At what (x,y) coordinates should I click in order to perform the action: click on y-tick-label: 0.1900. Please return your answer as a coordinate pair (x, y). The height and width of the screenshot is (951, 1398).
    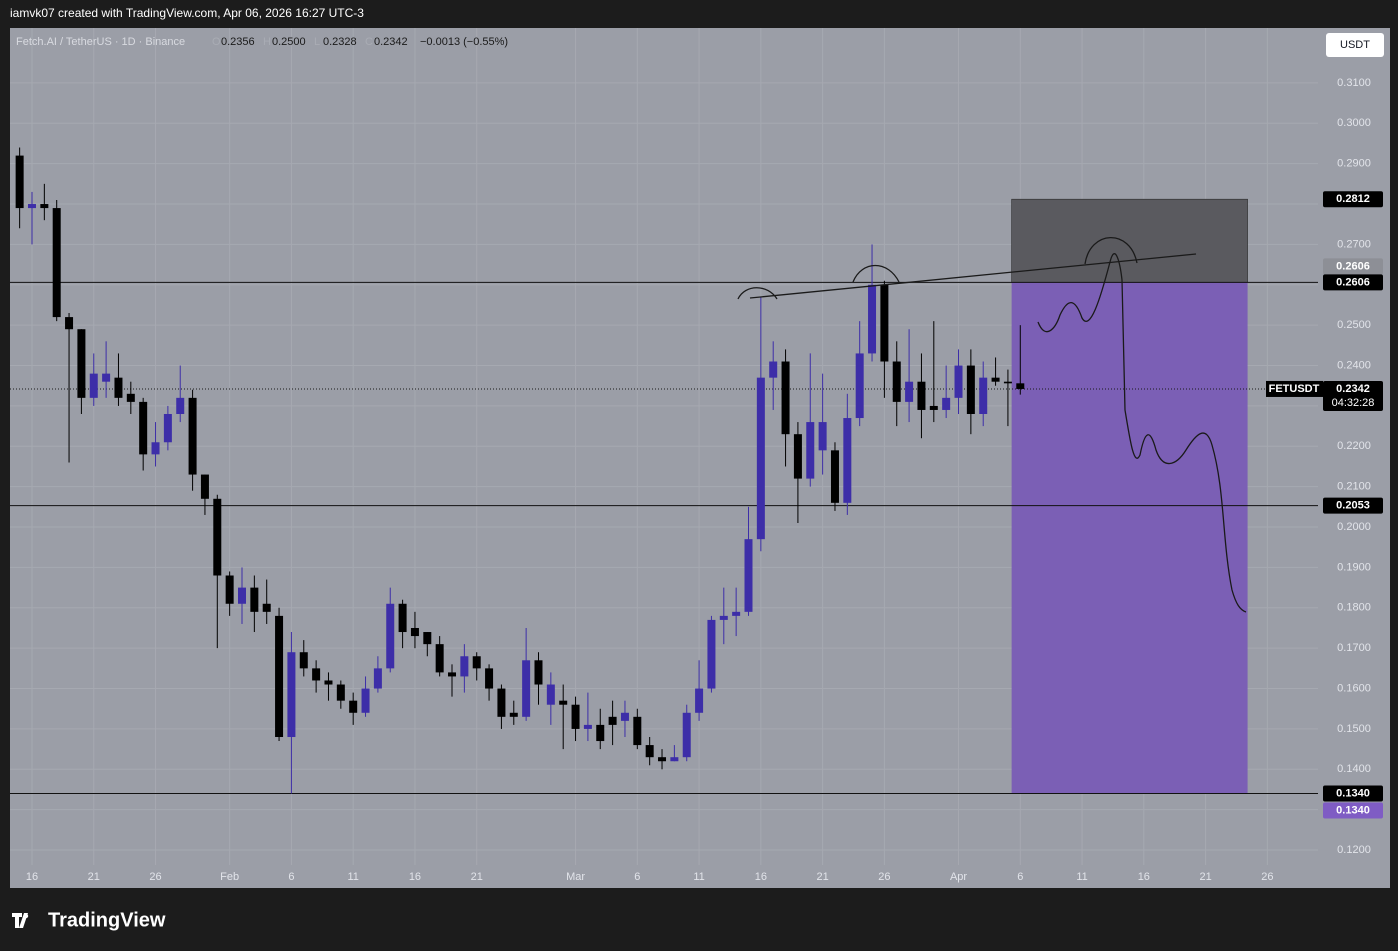
    Looking at the image, I should click on (1354, 567).